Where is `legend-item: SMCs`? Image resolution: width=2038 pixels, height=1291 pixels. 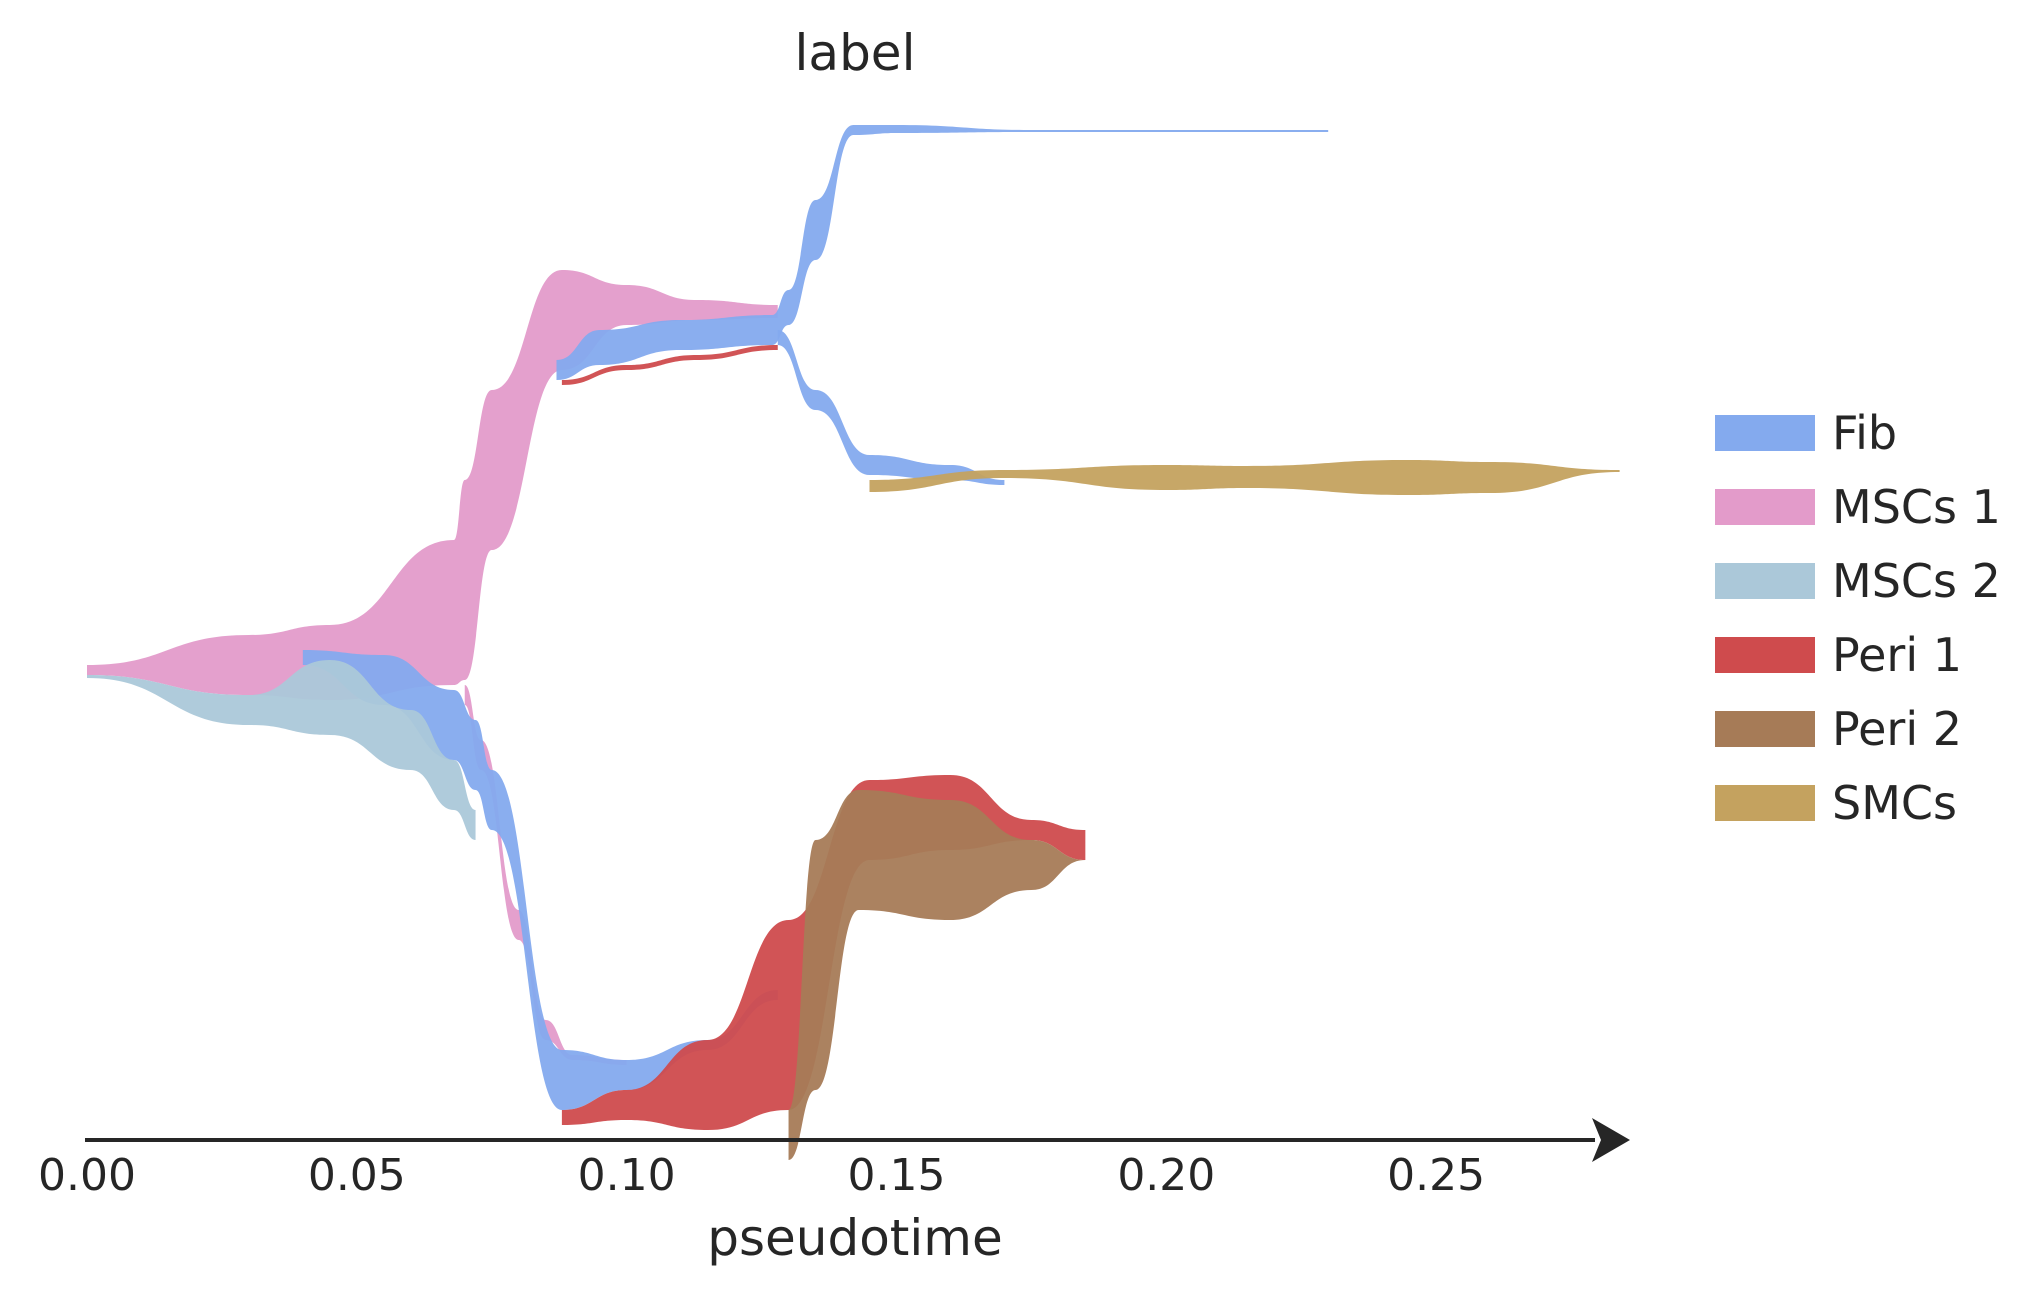
legend-item: SMCs is located at coordinates (1836, 803).